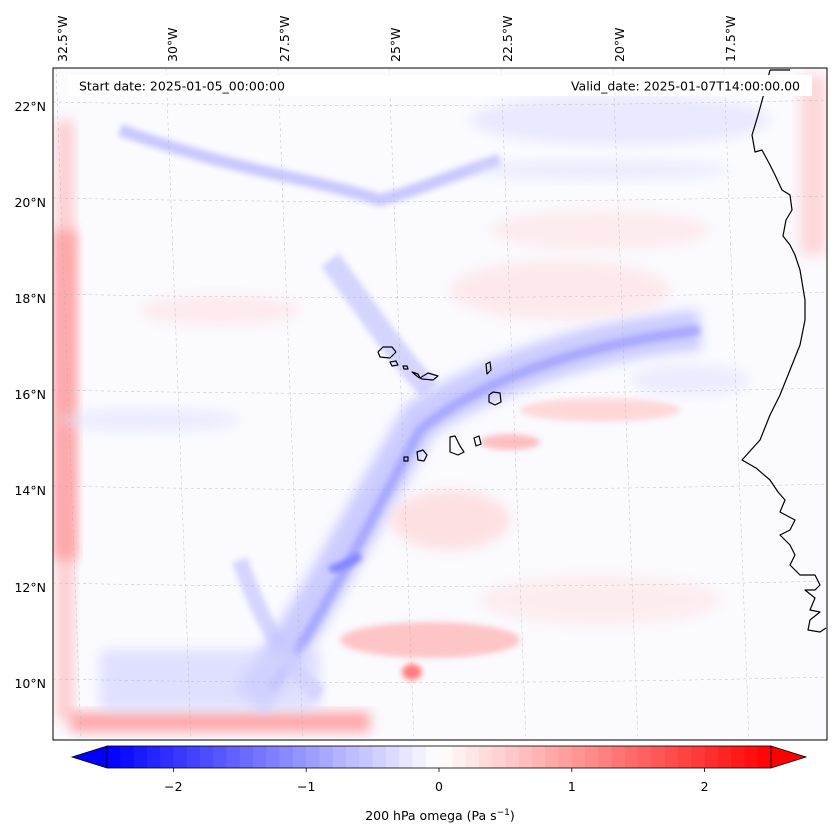  What do you see at coordinates (477, 441) in the screenshot?
I see `island-maio` at bounding box center [477, 441].